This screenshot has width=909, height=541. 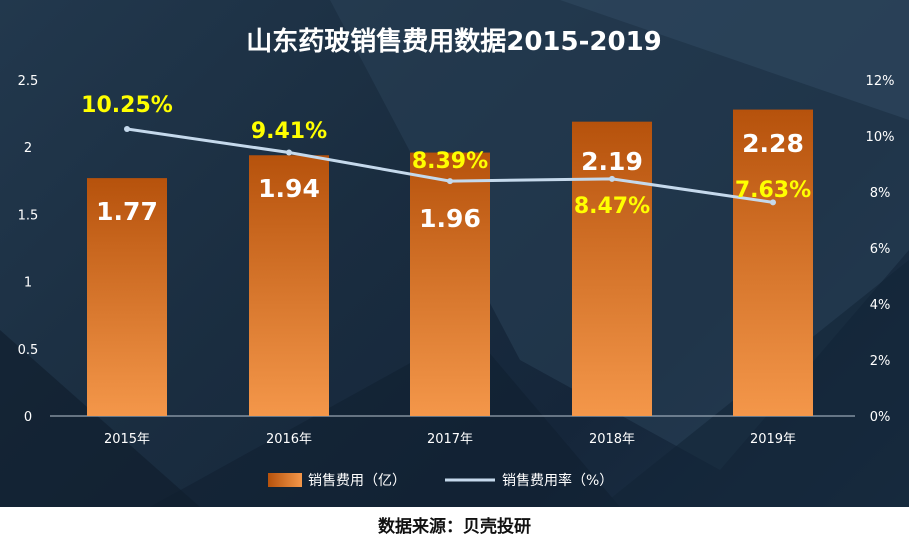 I want to click on x-tick-label: 2017年, so click(x=450, y=439).